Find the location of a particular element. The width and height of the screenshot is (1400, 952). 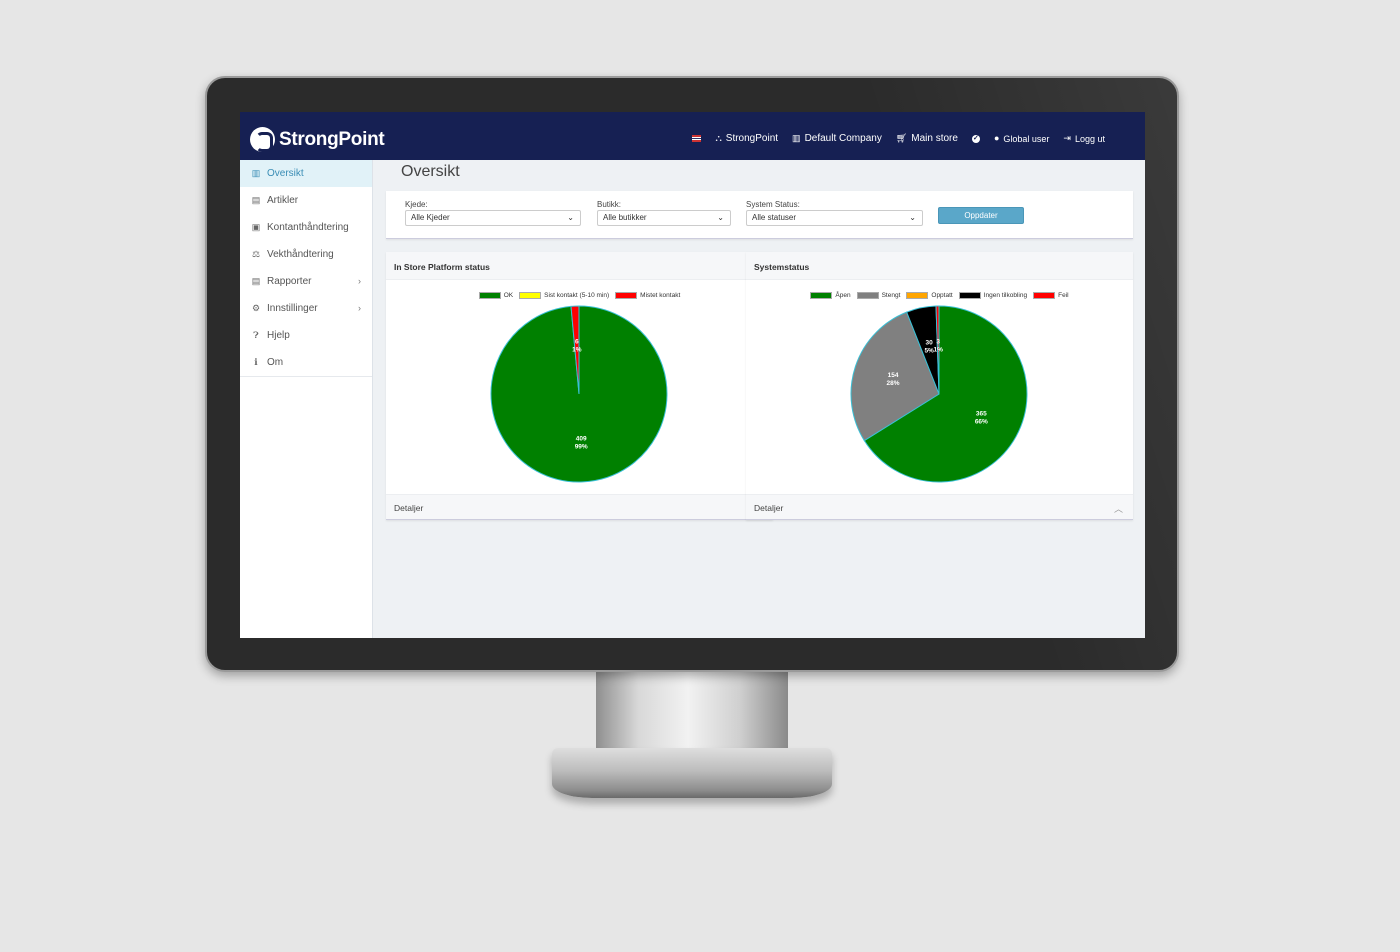

chart-legend: Åpen Stengt Opptatt Ingen tilkobling Feil is located at coordinates (939, 295).